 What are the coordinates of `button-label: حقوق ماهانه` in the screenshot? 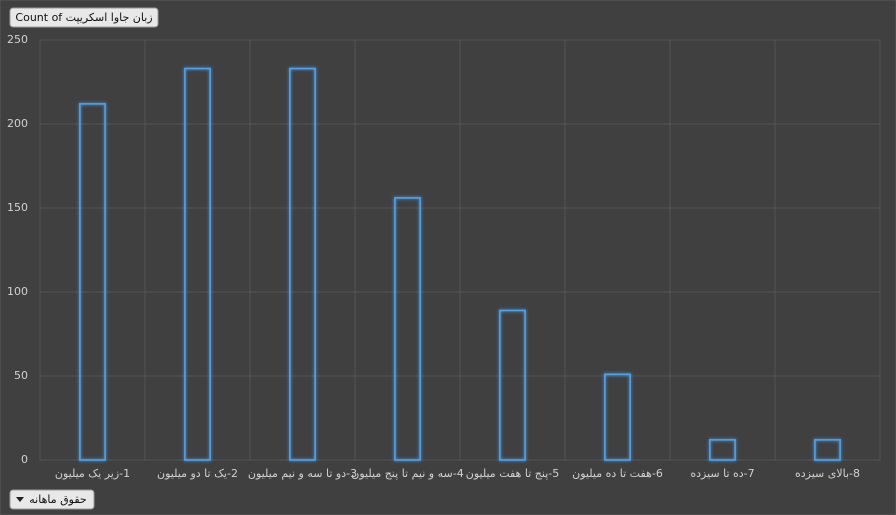 It's located at (57, 499).